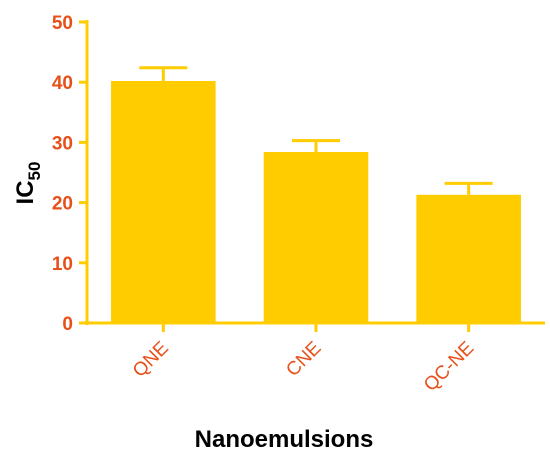 This screenshot has height=458, width=550. What do you see at coordinates (69, 174) in the screenshot?
I see `y-axis-ticks: 0 10 20 30 40 50` at bounding box center [69, 174].